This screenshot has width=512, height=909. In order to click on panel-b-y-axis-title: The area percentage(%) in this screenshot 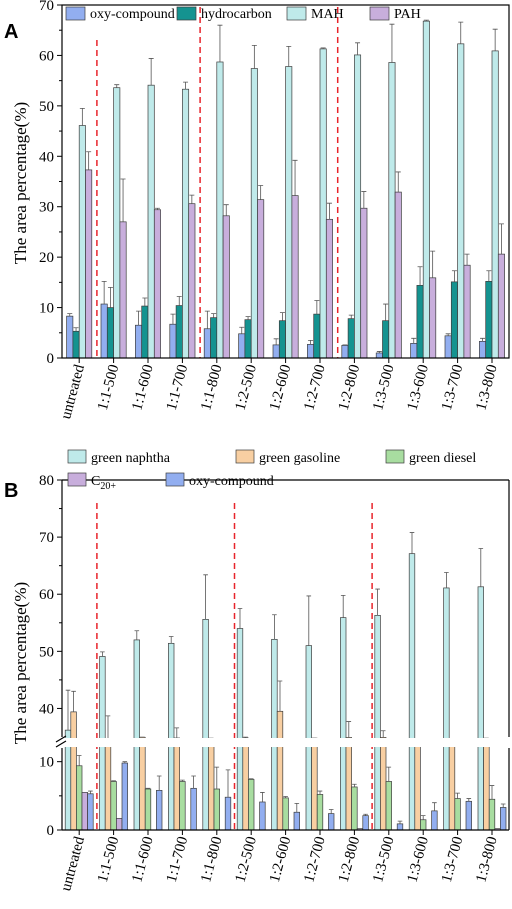, I will do `click(20, 663)`.